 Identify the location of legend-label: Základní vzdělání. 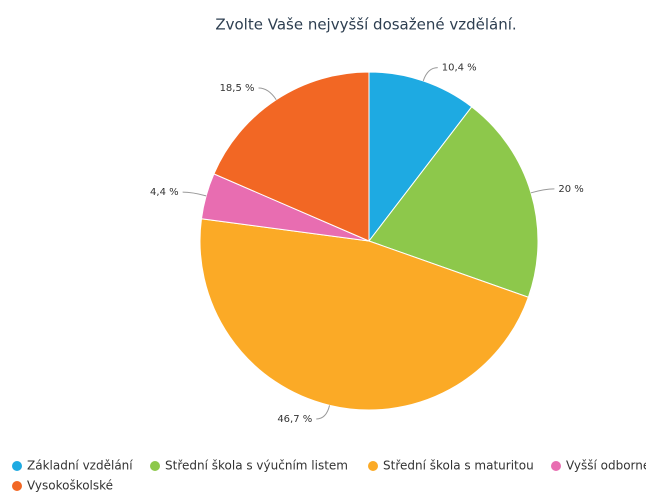
(80, 466).